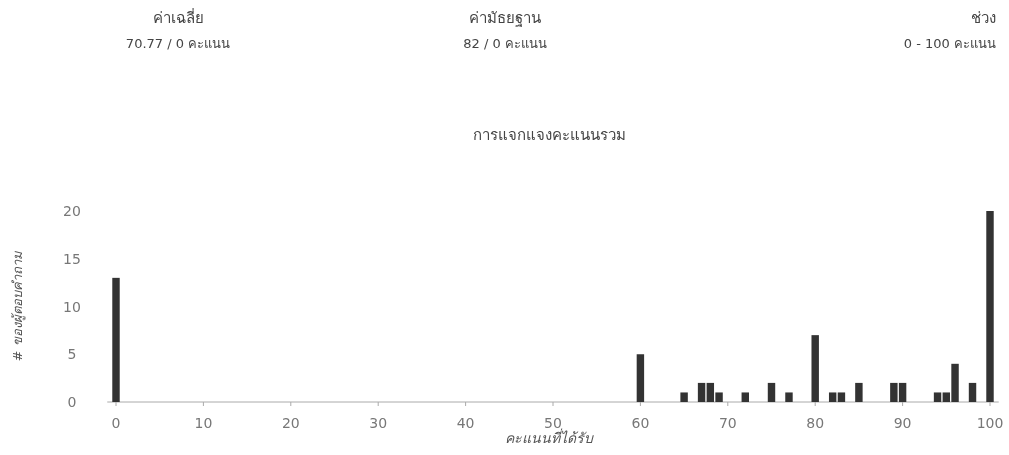  I want to click on x-tick-label: 10, so click(203, 423).